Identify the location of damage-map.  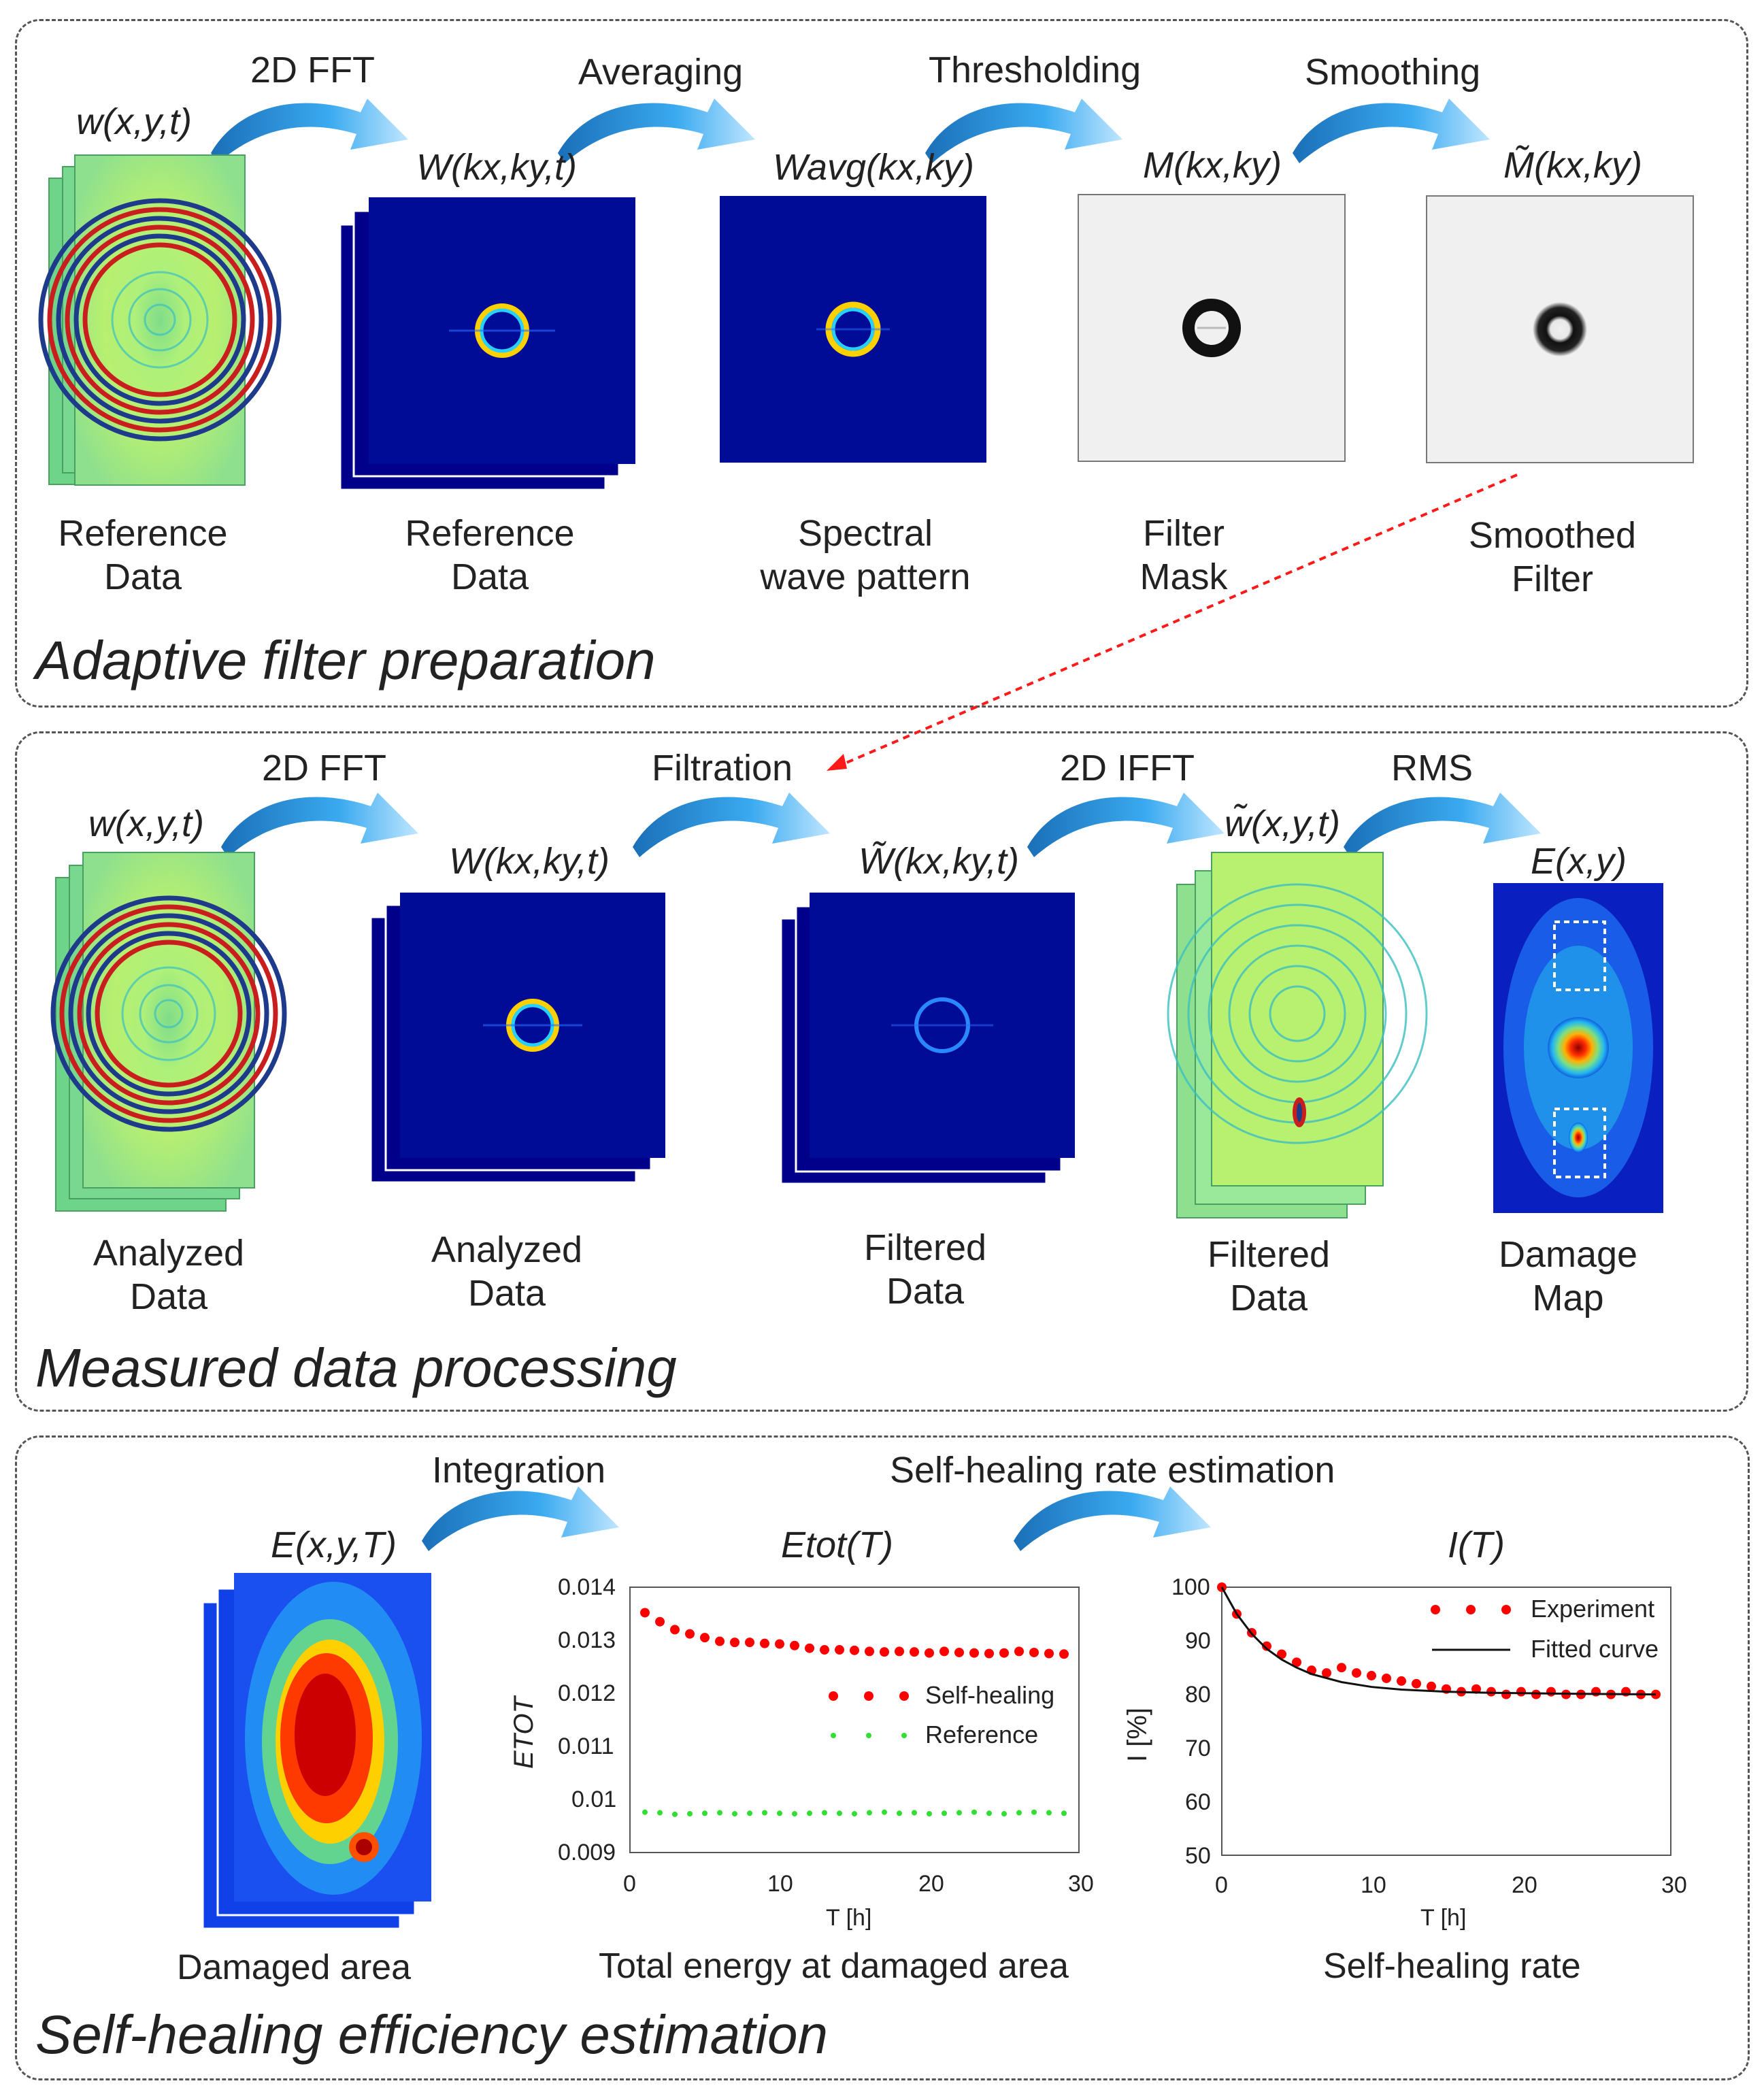
(1578, 1048).